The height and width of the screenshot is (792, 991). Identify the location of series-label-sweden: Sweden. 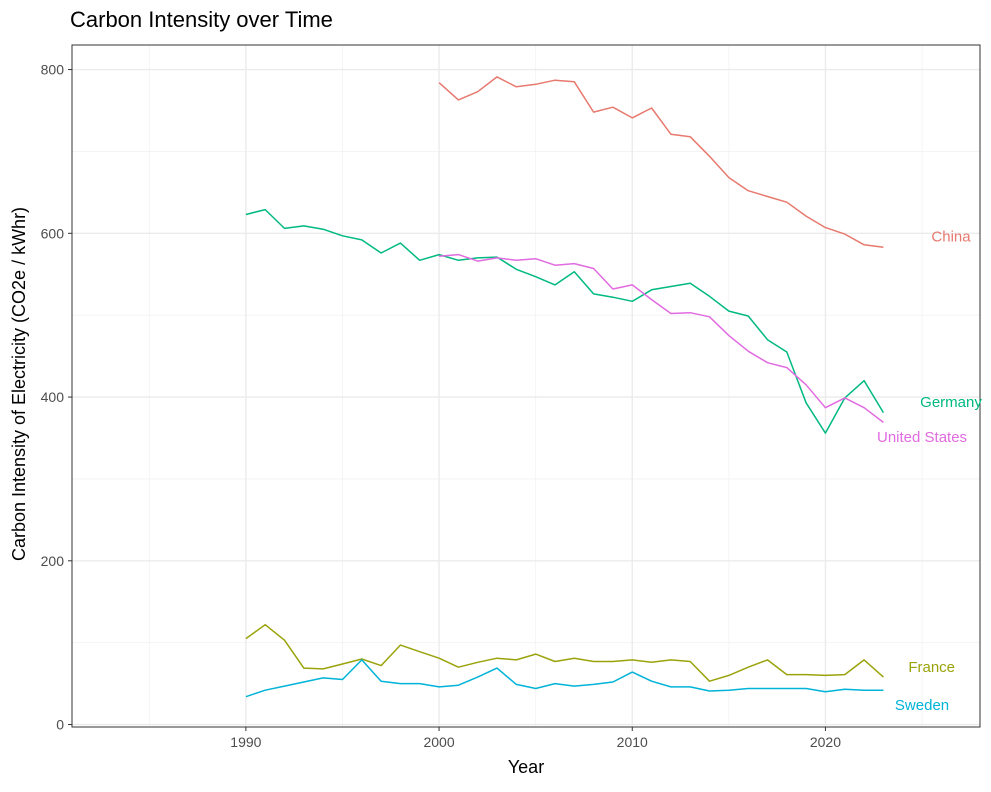
(922, 705).